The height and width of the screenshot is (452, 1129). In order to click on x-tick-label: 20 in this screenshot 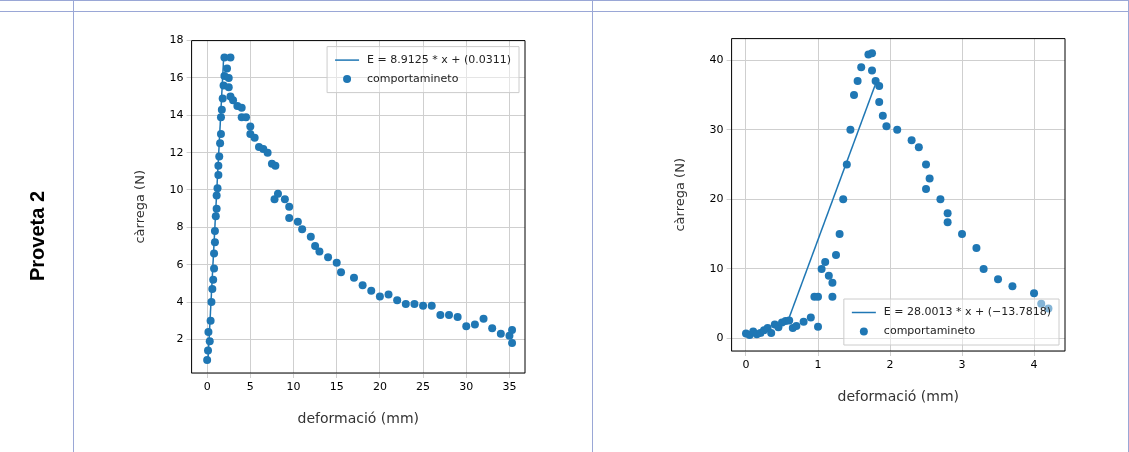, I will do `click(379, 387)`.